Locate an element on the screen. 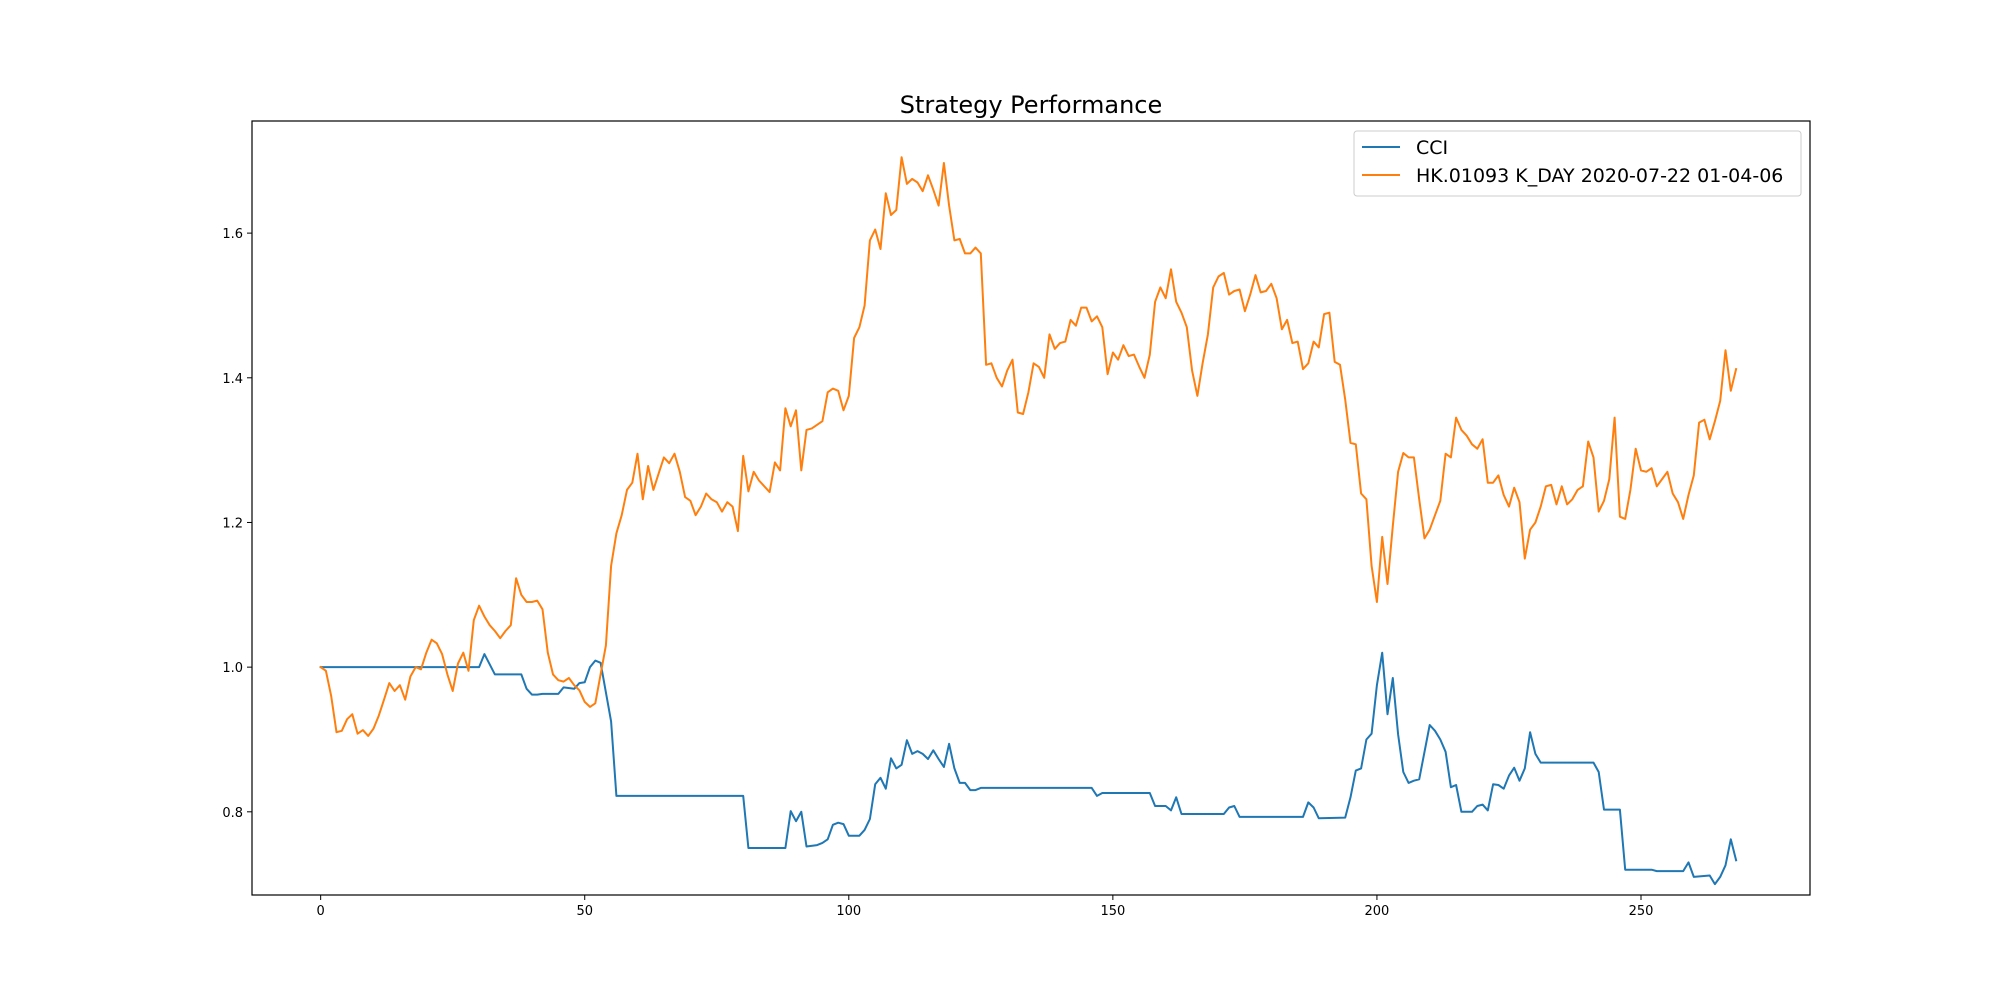 The height and width of the screenshot is (1000, 2000). legend: CCI HK.01093 K_DAY 2020-07-22 01-04-06 is located at coordinates (1577, 163).